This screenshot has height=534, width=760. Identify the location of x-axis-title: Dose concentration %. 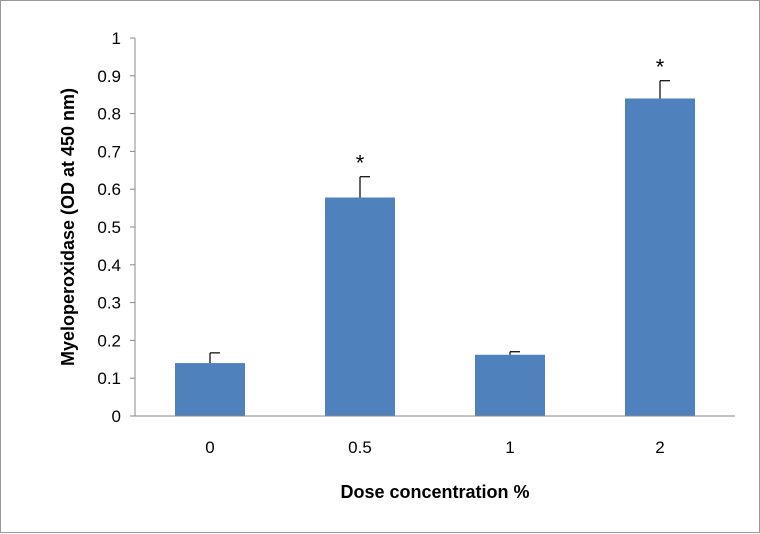
(434, 492).